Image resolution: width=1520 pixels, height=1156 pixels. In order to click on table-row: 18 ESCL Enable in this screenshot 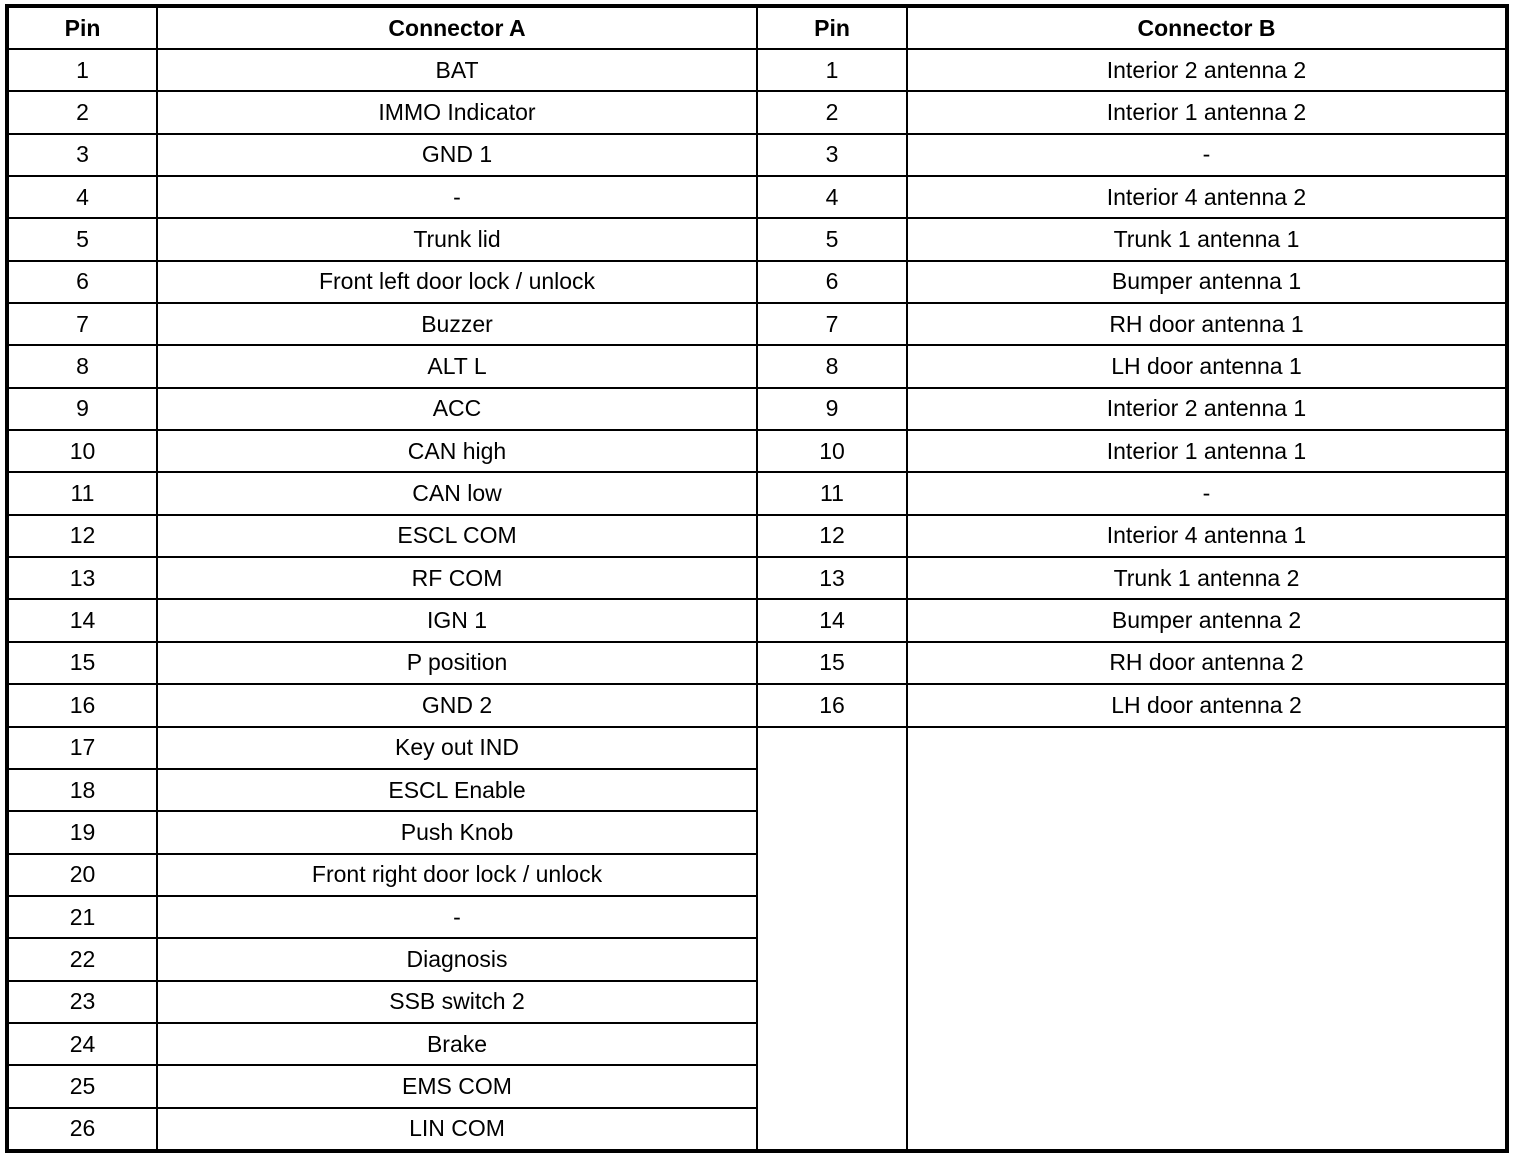, I will do `click(756, 790)`.